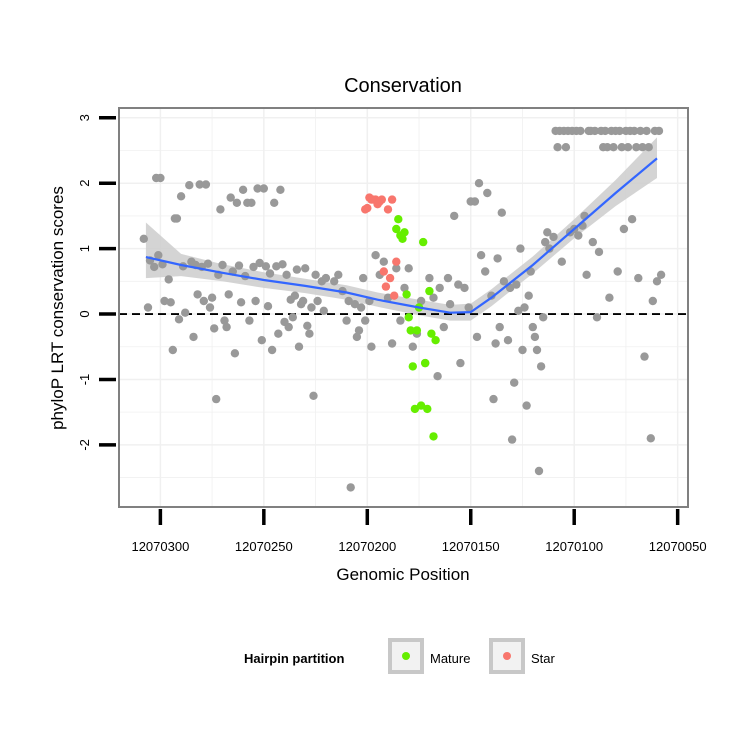  Describe the element at coordinates (400, 656) in the screenshot. I see `legend: Hairpin partition Mature Star` at that location.